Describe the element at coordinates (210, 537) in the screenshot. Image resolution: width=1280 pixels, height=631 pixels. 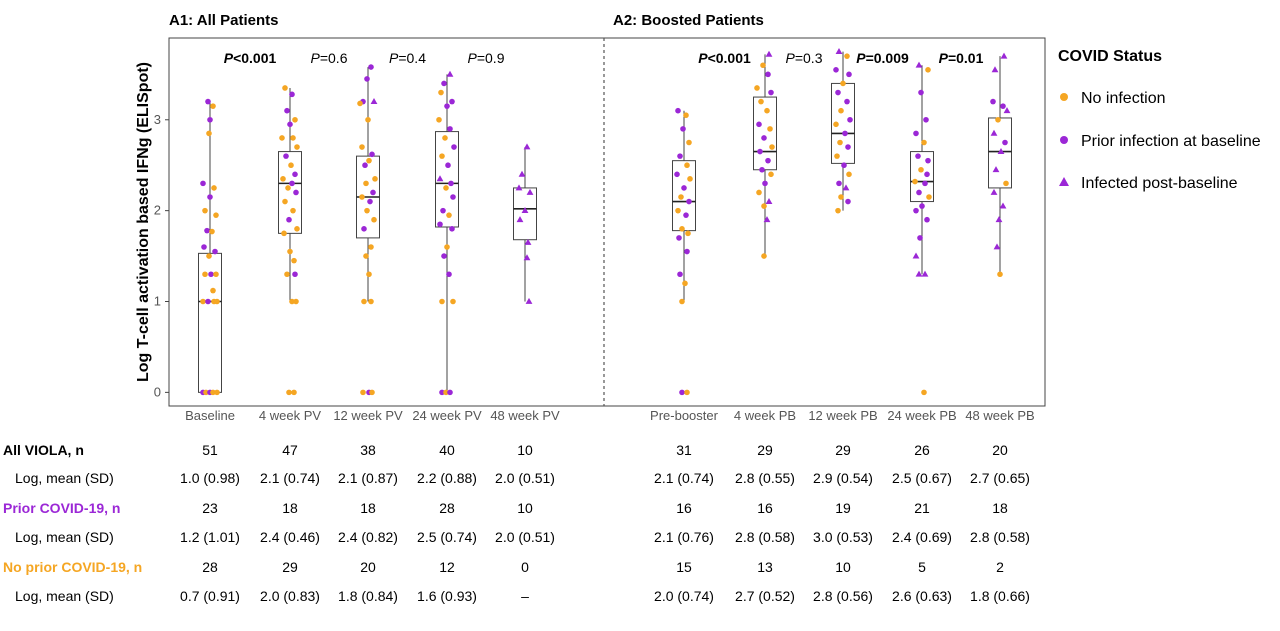
I see `table-cell: 1.2 (1.01)` at that location.